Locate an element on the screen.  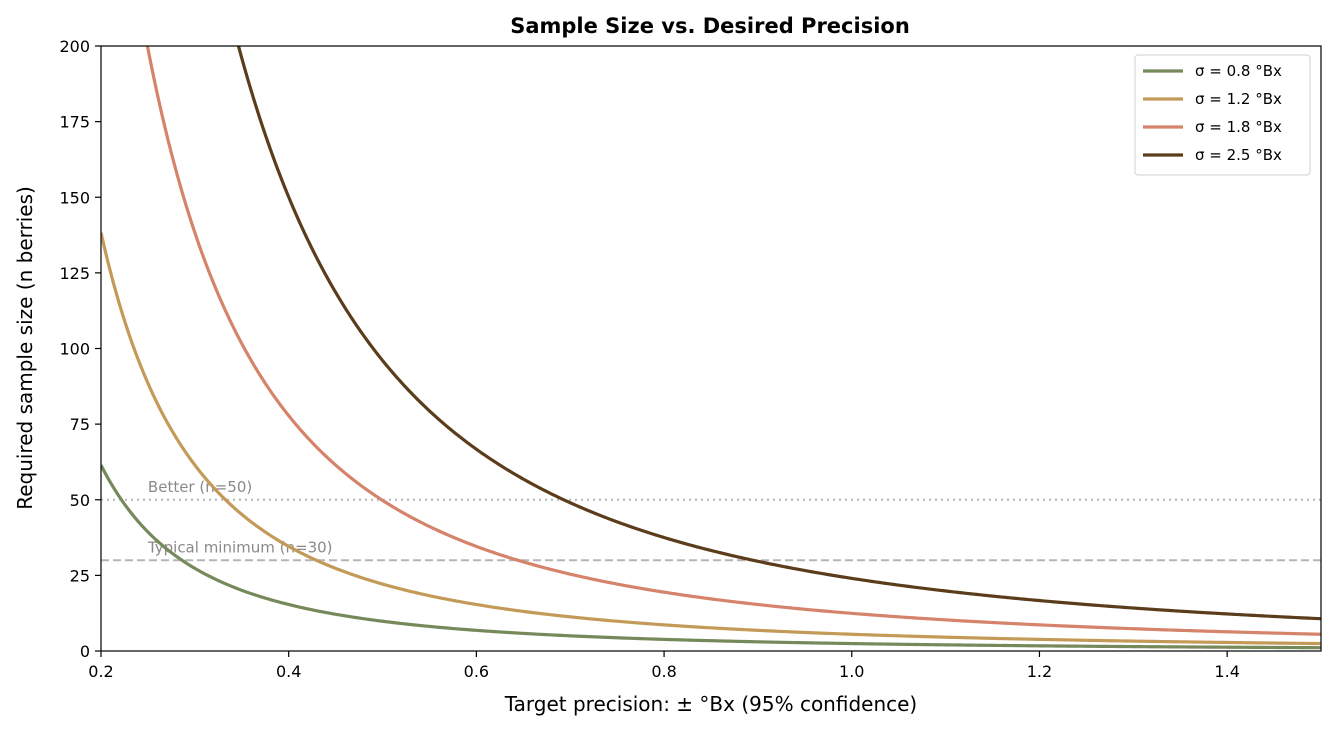
reference-line-label: Typical minimum (n=30) is located at coordinates (240, 547).